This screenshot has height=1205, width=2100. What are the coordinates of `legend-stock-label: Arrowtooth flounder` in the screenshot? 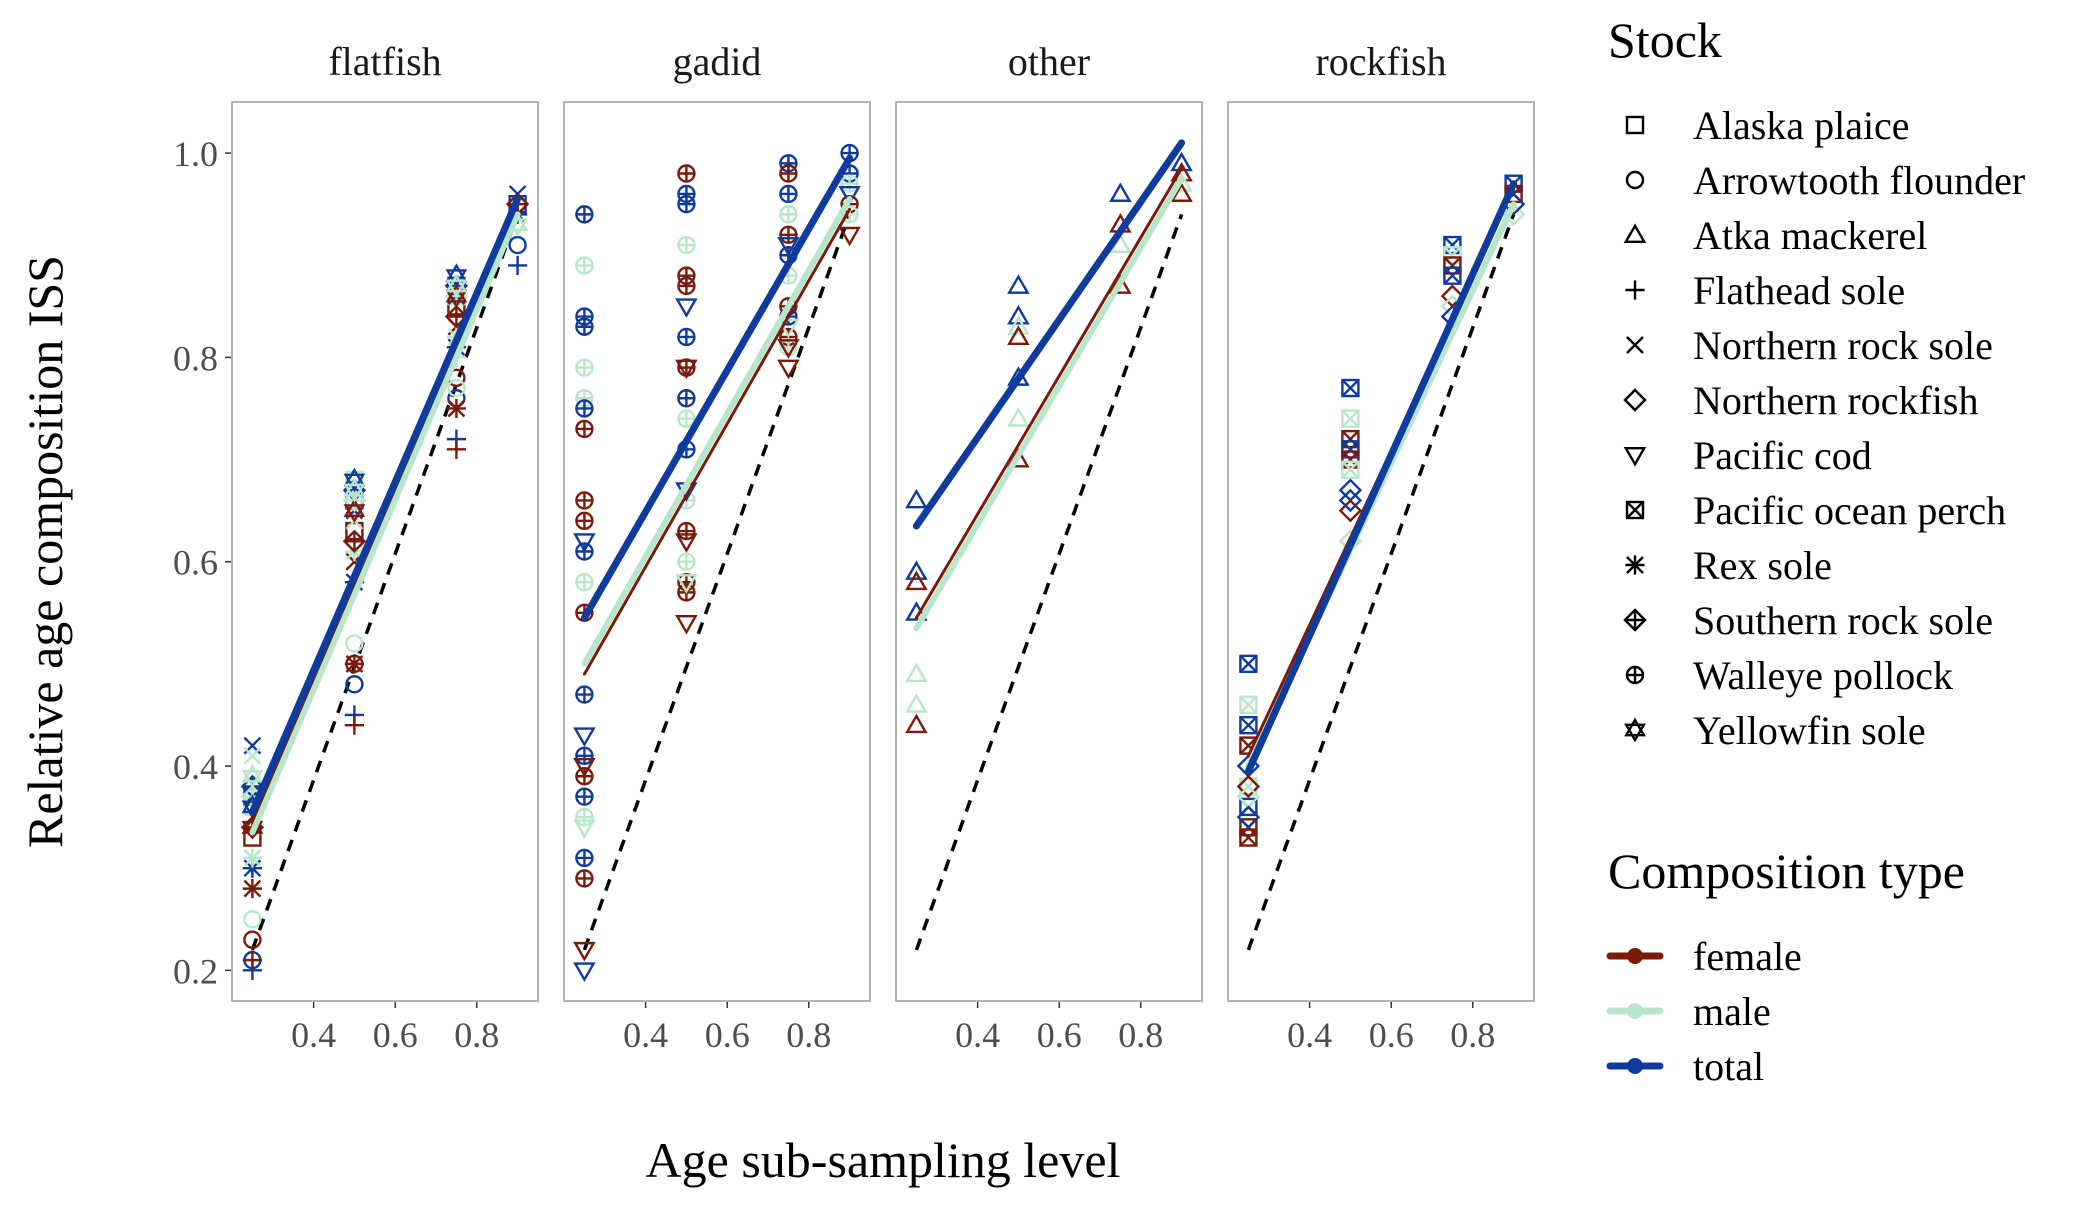 It's located at (1859, 180).